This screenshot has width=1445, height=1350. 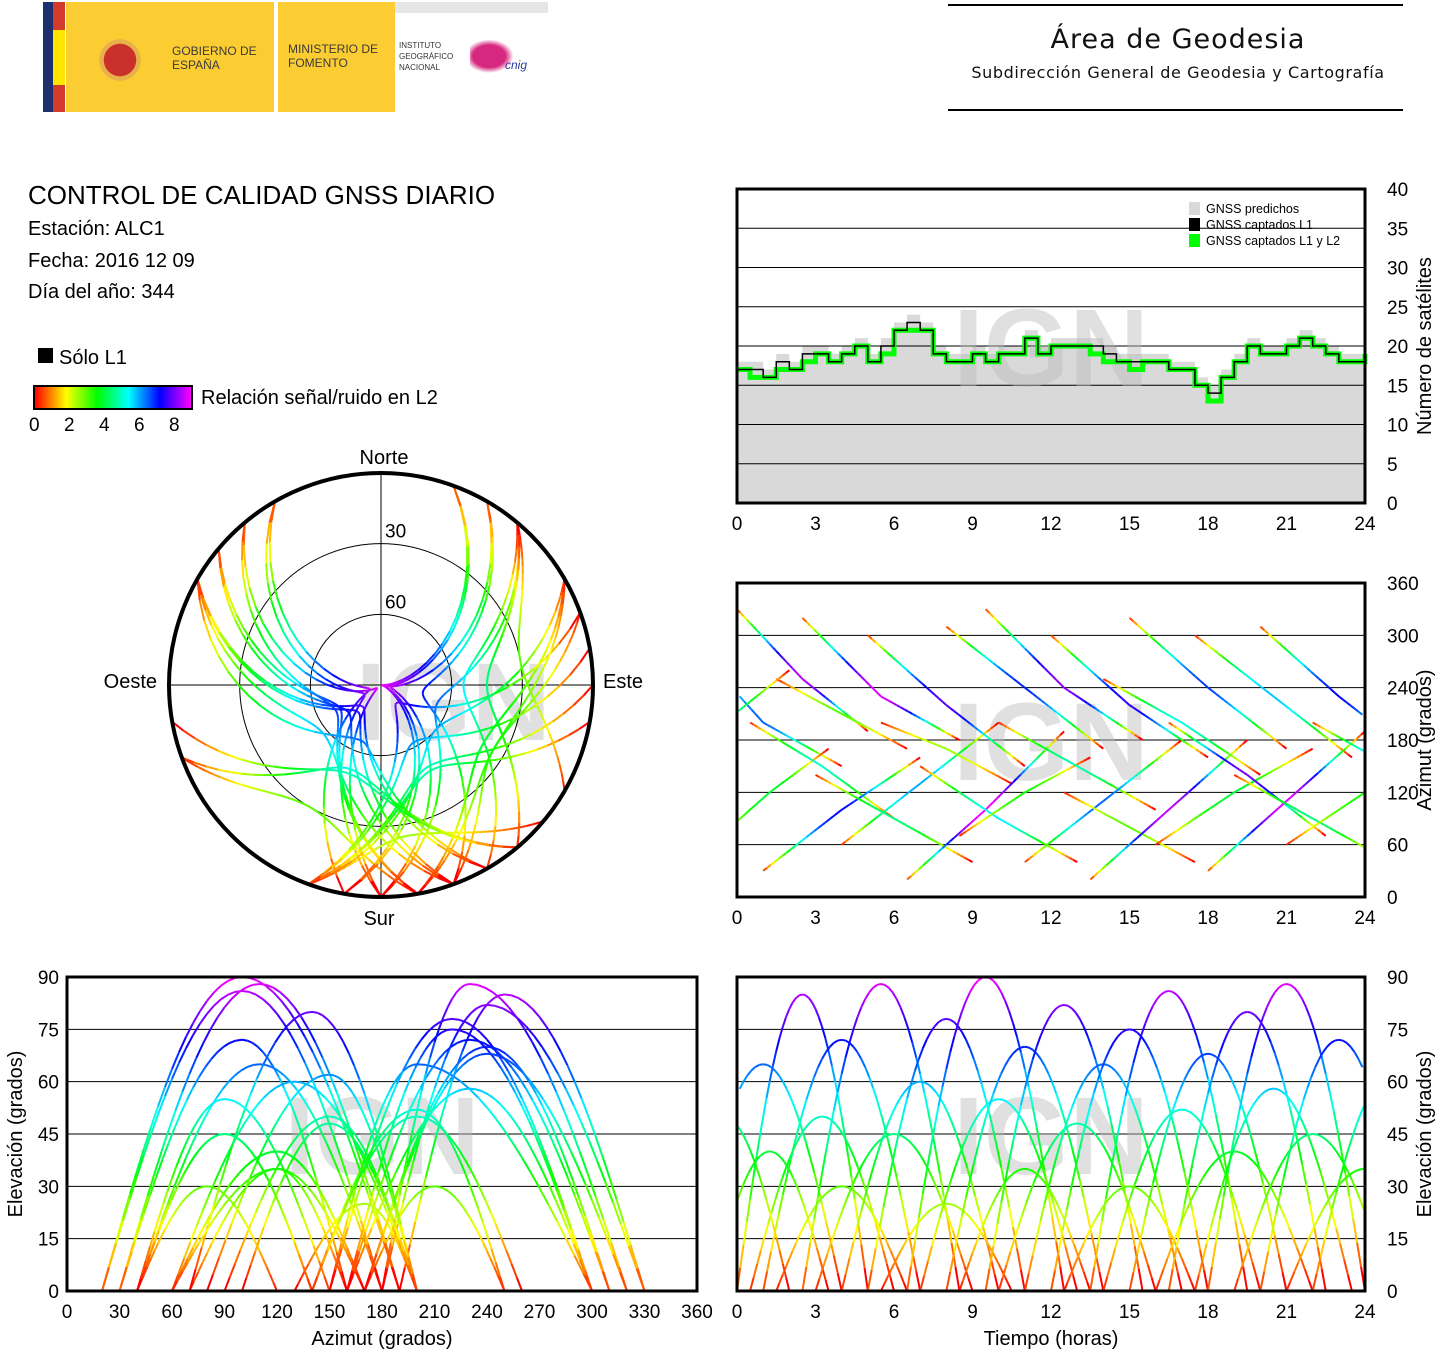 I want to click on y-tick-label: 60, so click(x=48, y=1083).